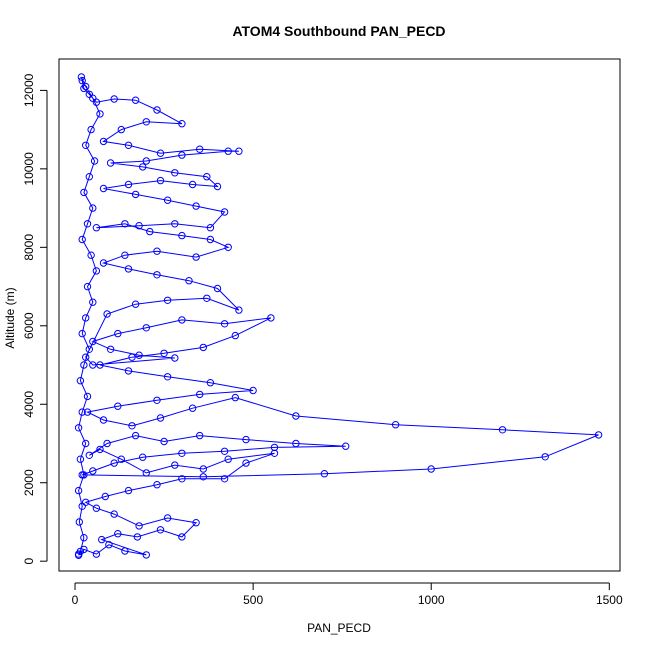 The image size is (650, 655). What do you see at coordinates (10, 317) in the screenshot?
I see `y-axis-label: Altitude (m)` at bounding box center [10, 317].